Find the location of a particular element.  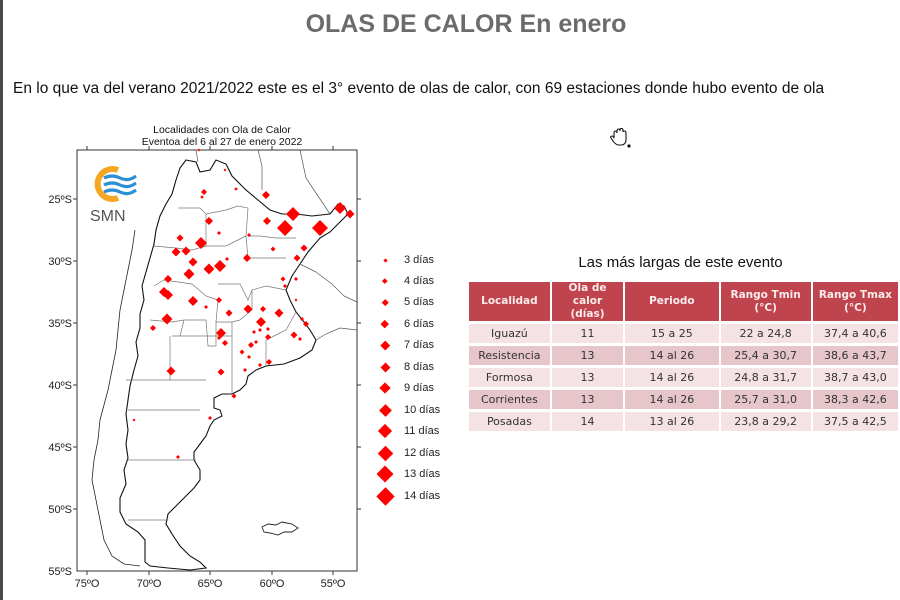

slide-title: OLAS DE CALOR En enero is located at coordinates (466, 24).